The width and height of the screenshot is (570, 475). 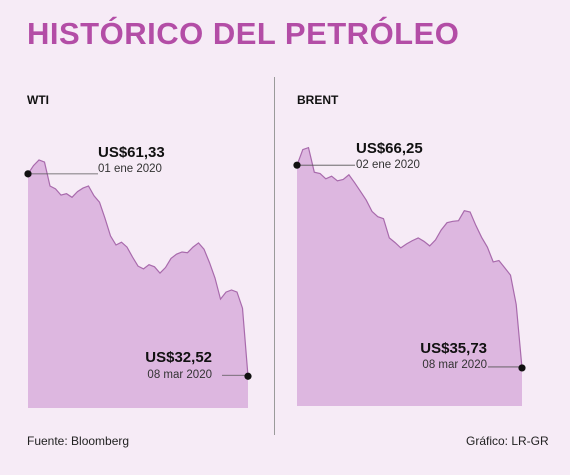 I want to click on chart-title: HISTÓRICO DEL PETRÓLEO, so click(x=243, y=33).